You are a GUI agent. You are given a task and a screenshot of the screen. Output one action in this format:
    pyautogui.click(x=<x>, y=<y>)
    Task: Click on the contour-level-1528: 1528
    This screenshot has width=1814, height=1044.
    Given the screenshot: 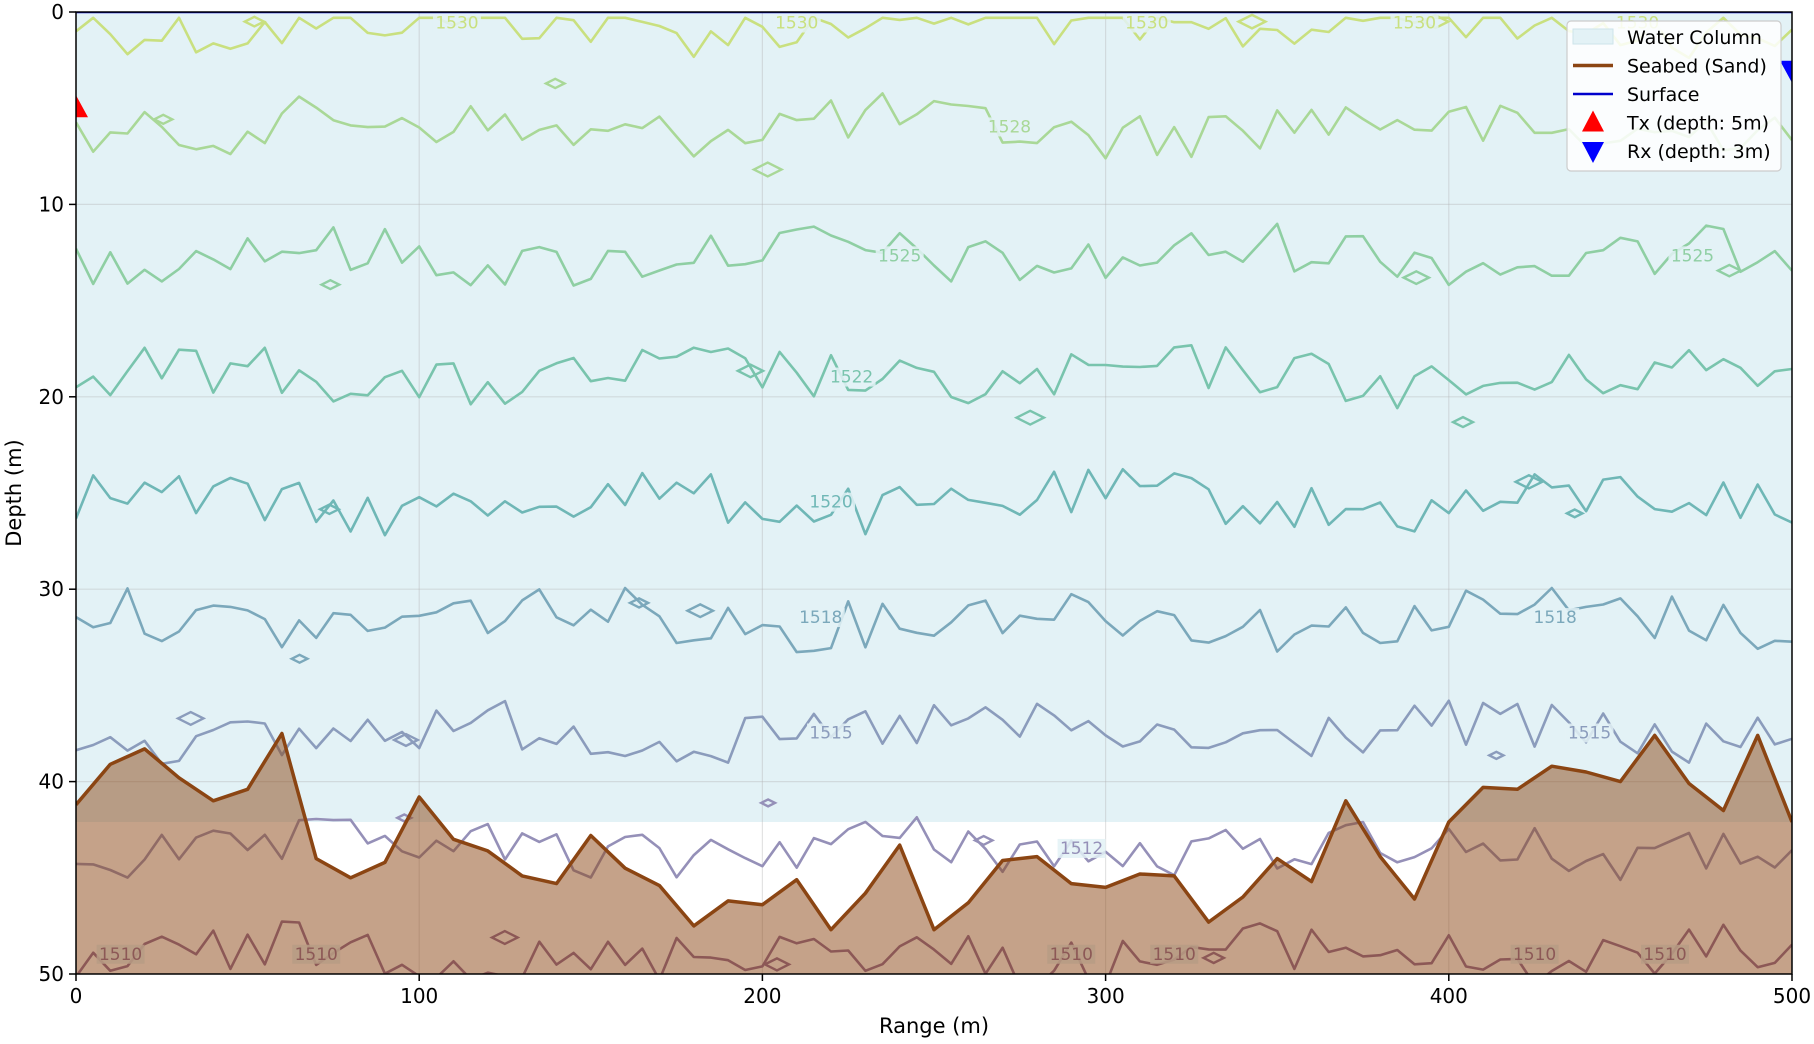 What is the action you would take?
    pyautogui.click(x=934, y=127)
    